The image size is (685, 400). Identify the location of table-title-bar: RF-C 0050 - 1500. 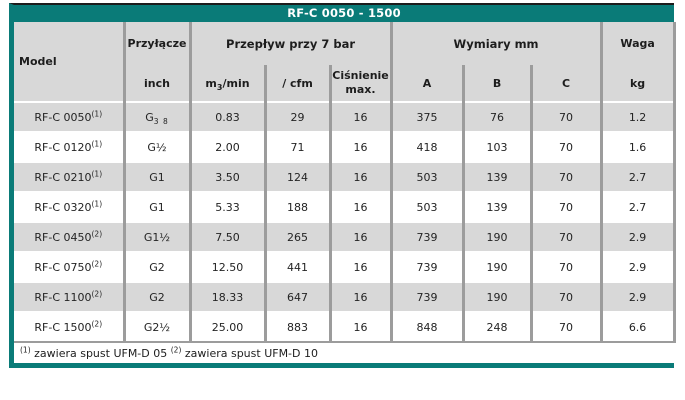
(344, 13).